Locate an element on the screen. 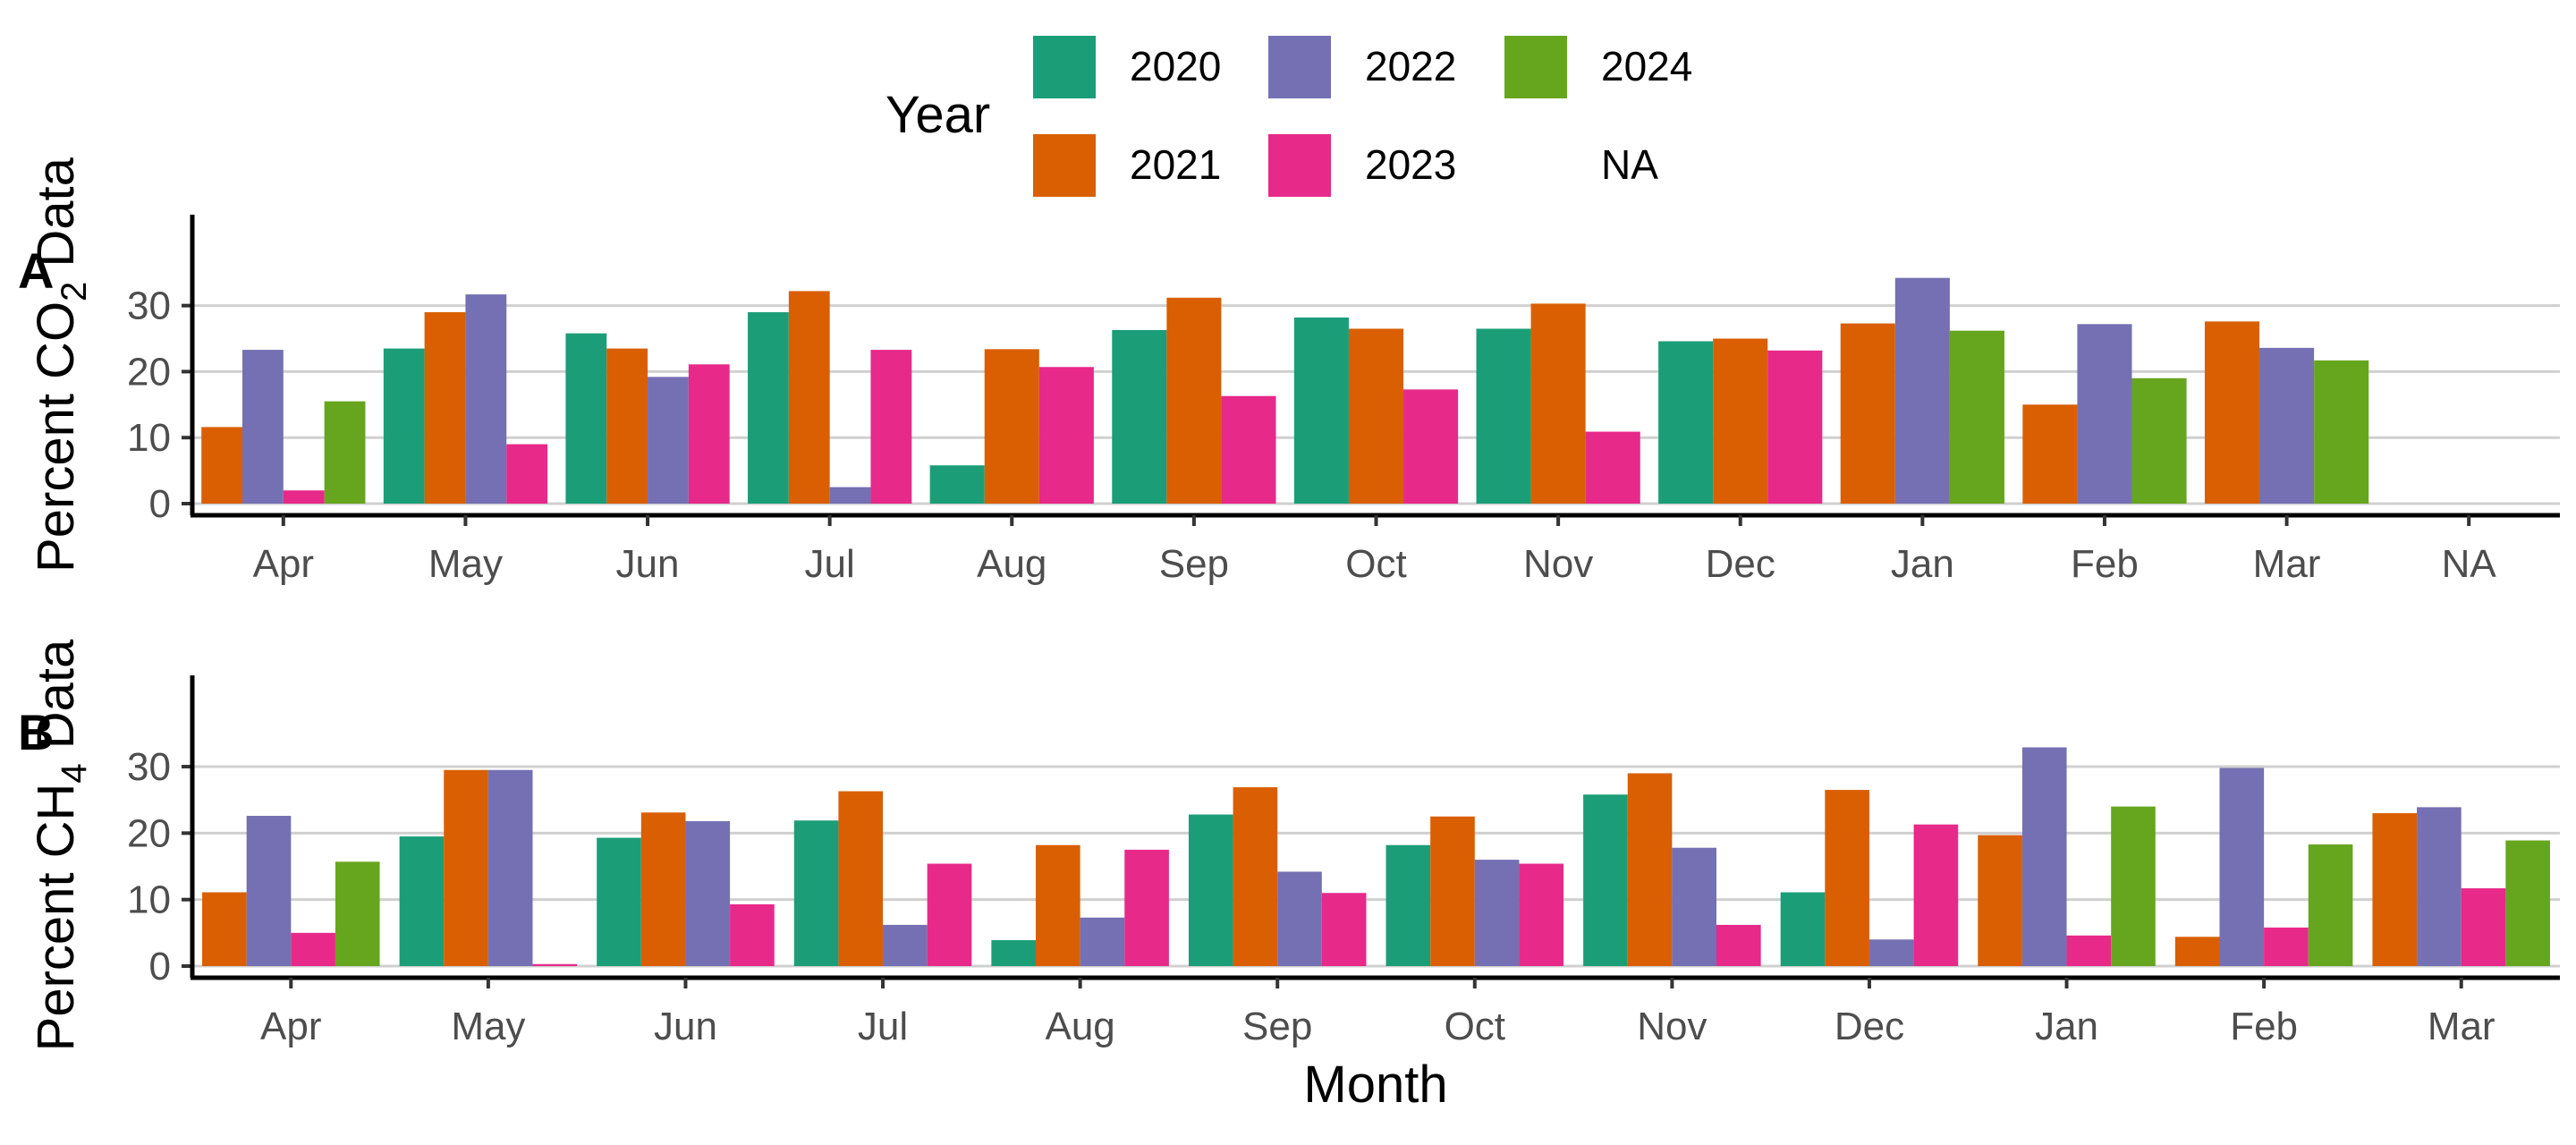 This screenshot has height=1145, width=2576. bar-feb-2023 is located at coordinates (2286, 946).